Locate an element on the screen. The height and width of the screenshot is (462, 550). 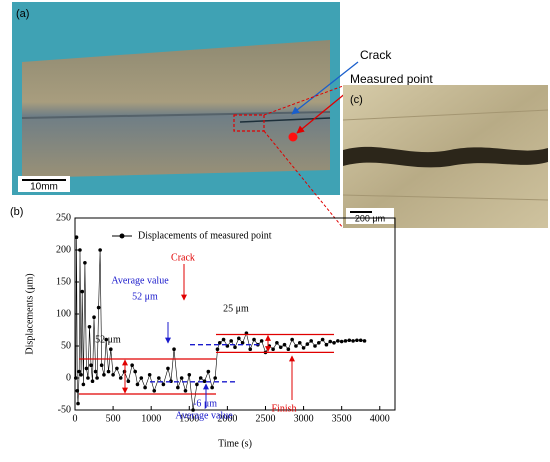
annotation: Crack is located at coordinates (183, 257).